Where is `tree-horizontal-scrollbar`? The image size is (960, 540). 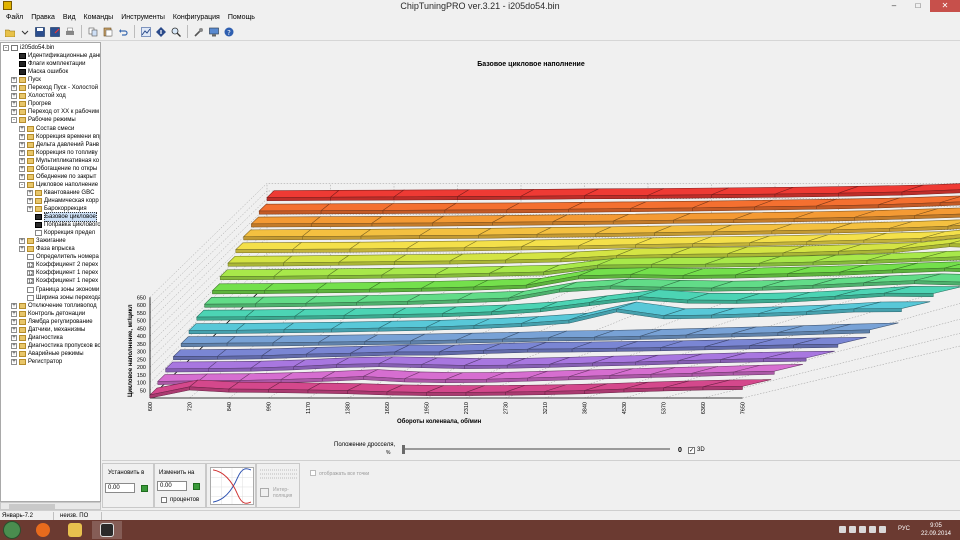
tree-horizontal-scrollbar is located at coordinates (50, 506).